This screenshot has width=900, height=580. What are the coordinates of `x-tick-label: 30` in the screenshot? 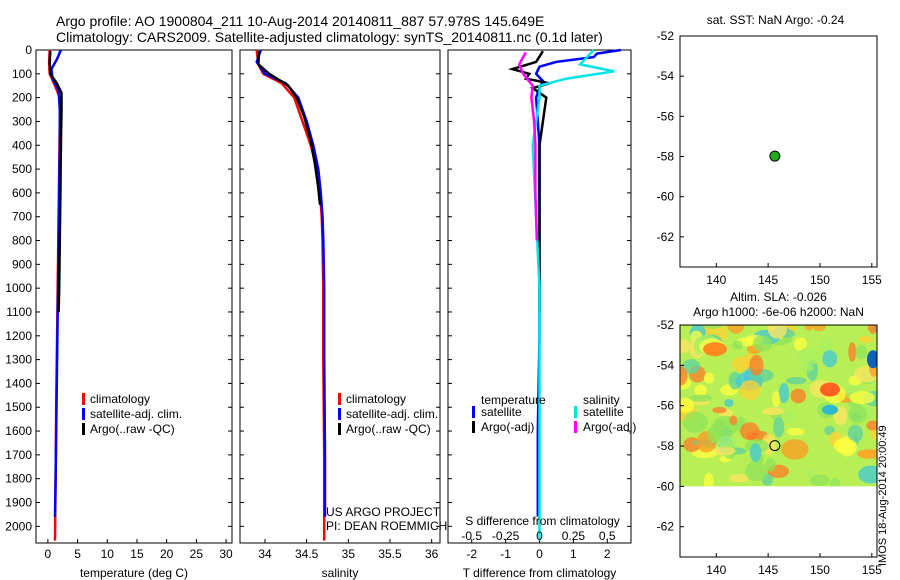 It's located at (226, 554).